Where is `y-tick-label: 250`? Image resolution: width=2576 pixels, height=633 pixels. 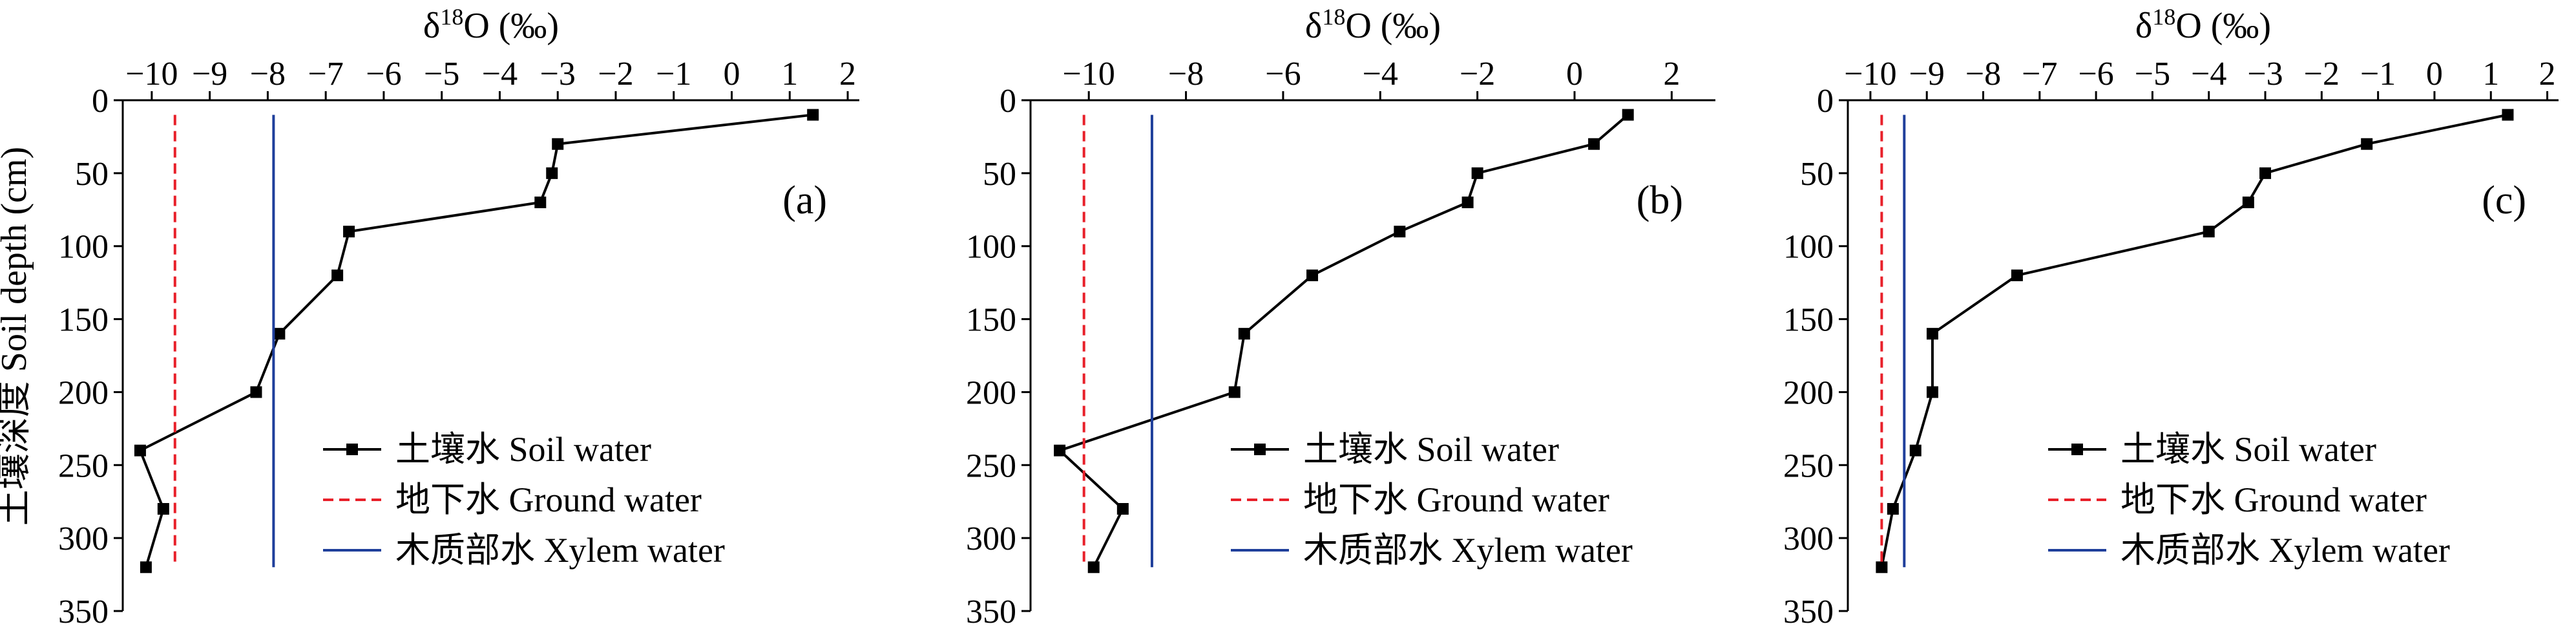
y-tick-label: 250 is located at coordinates (991, 465).